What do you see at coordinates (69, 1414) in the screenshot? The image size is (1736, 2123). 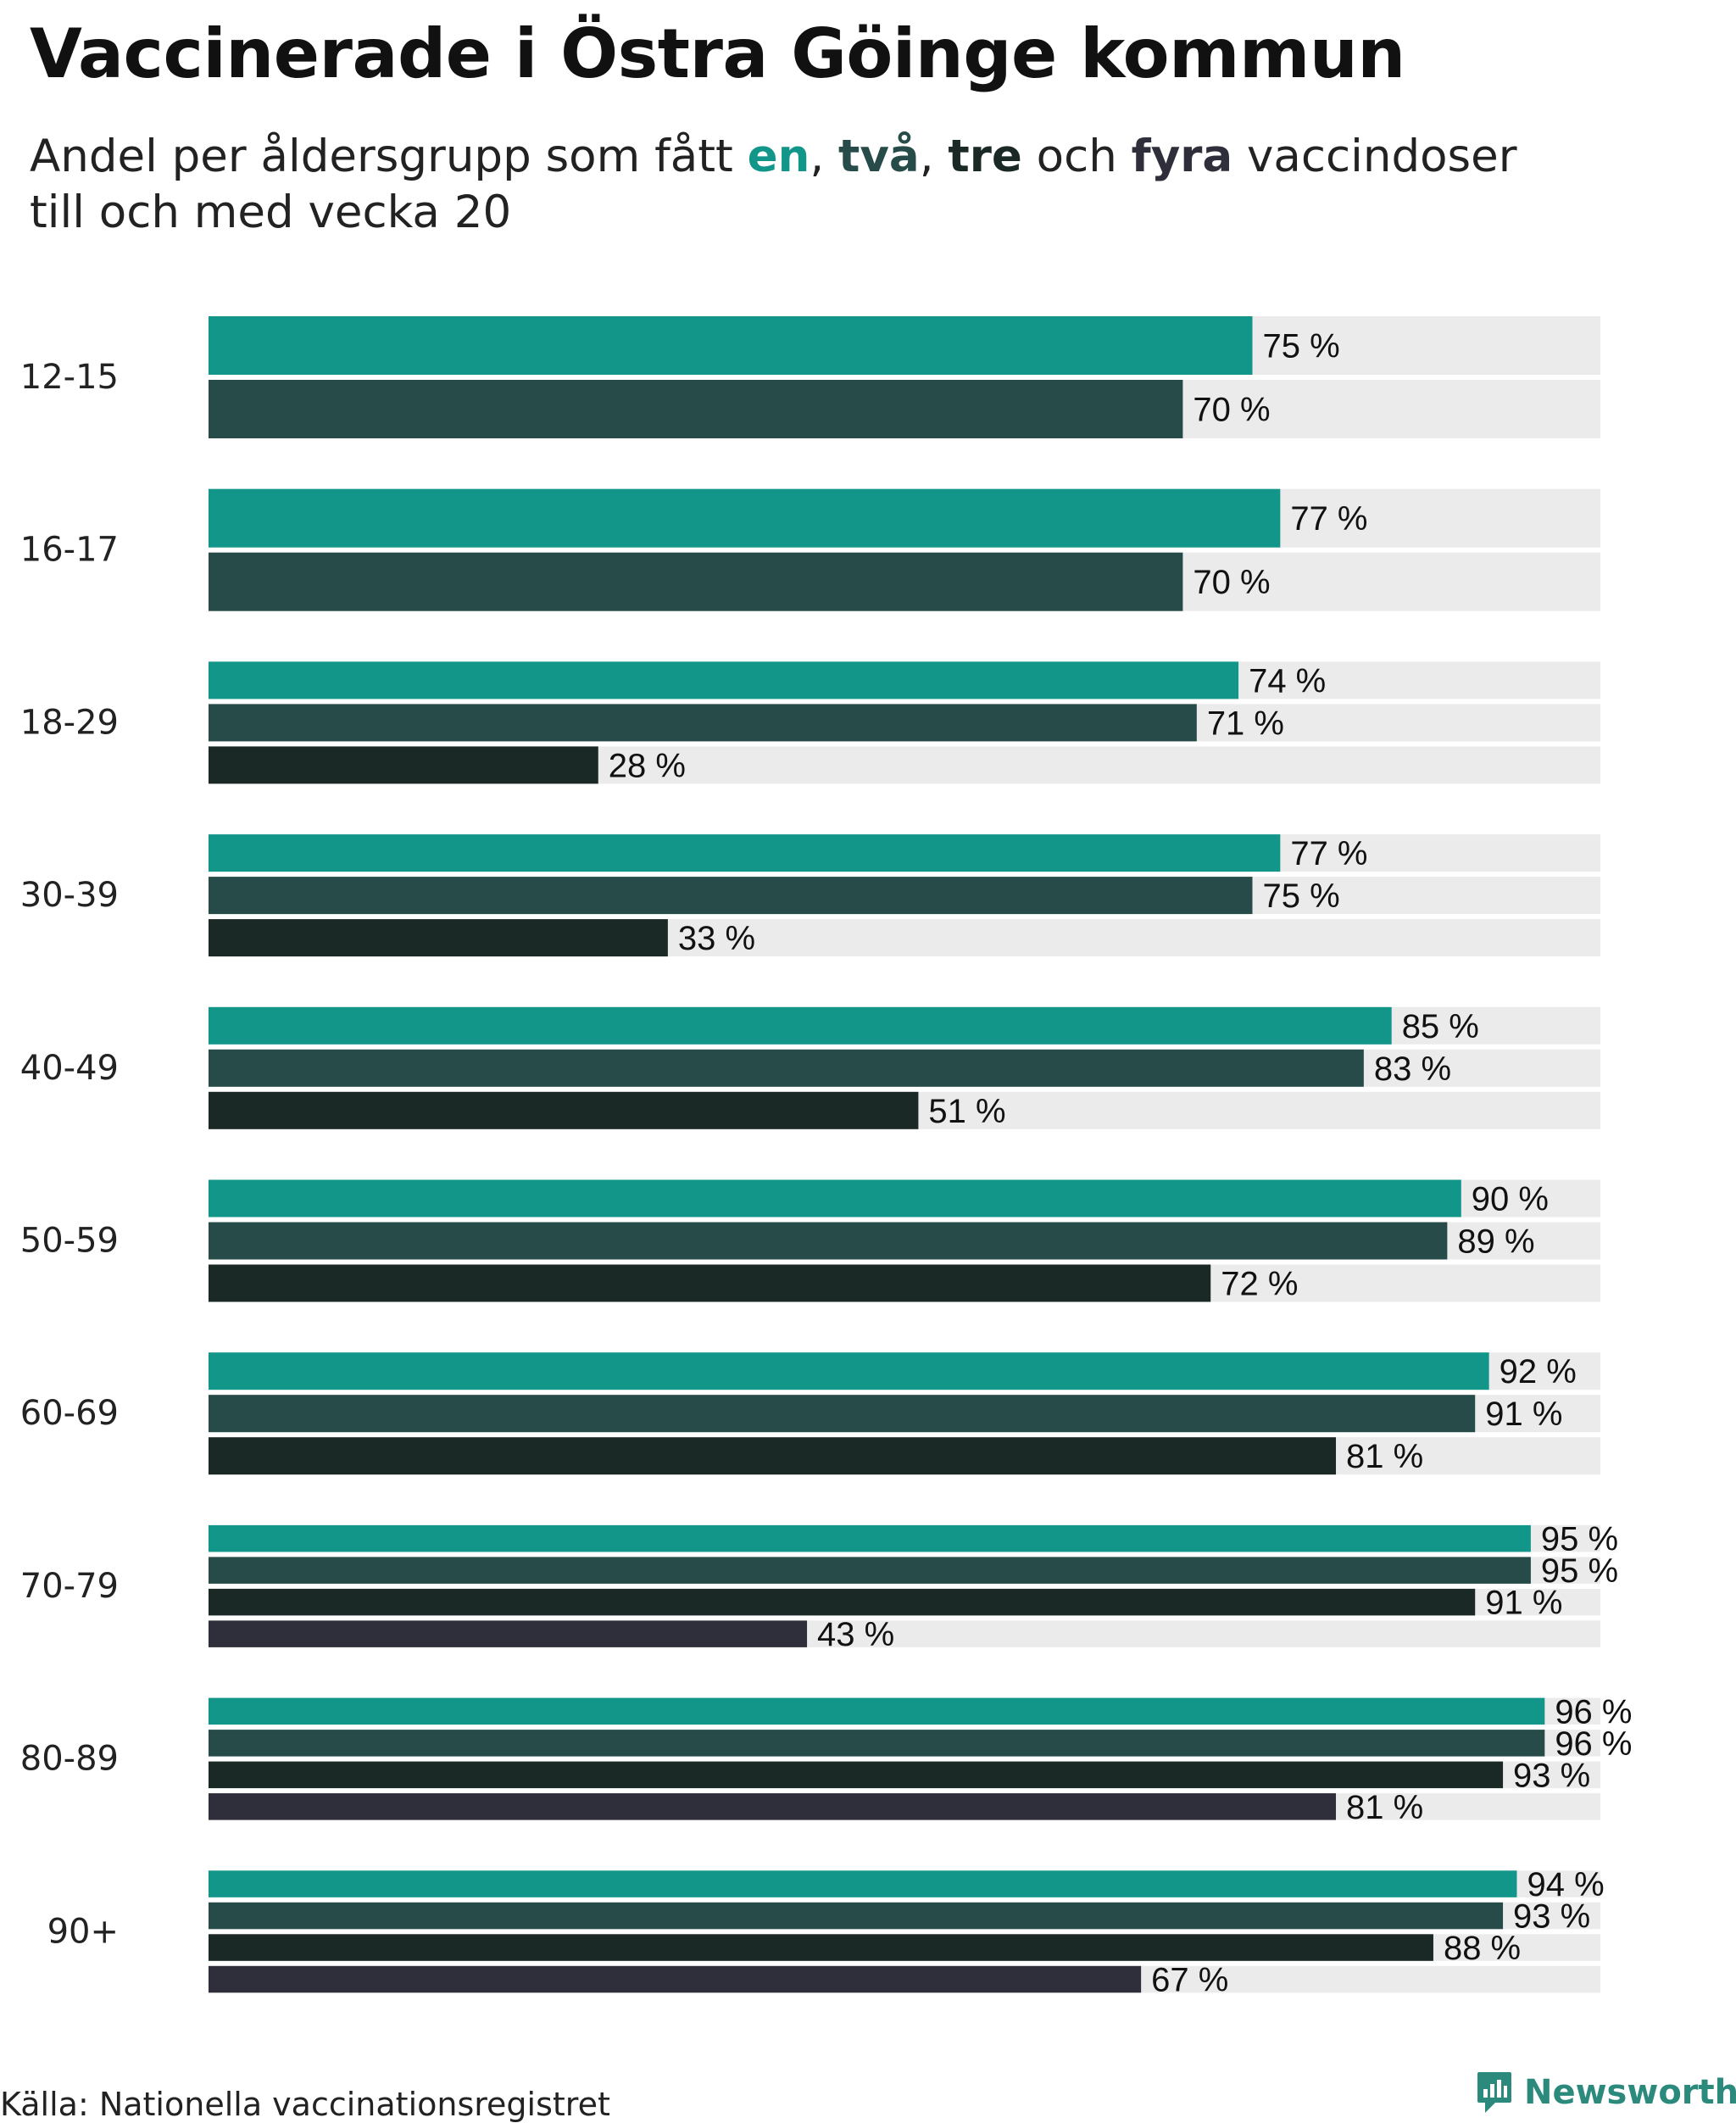 I see `category-label: 60-69` at bounding box center [69, 1414].